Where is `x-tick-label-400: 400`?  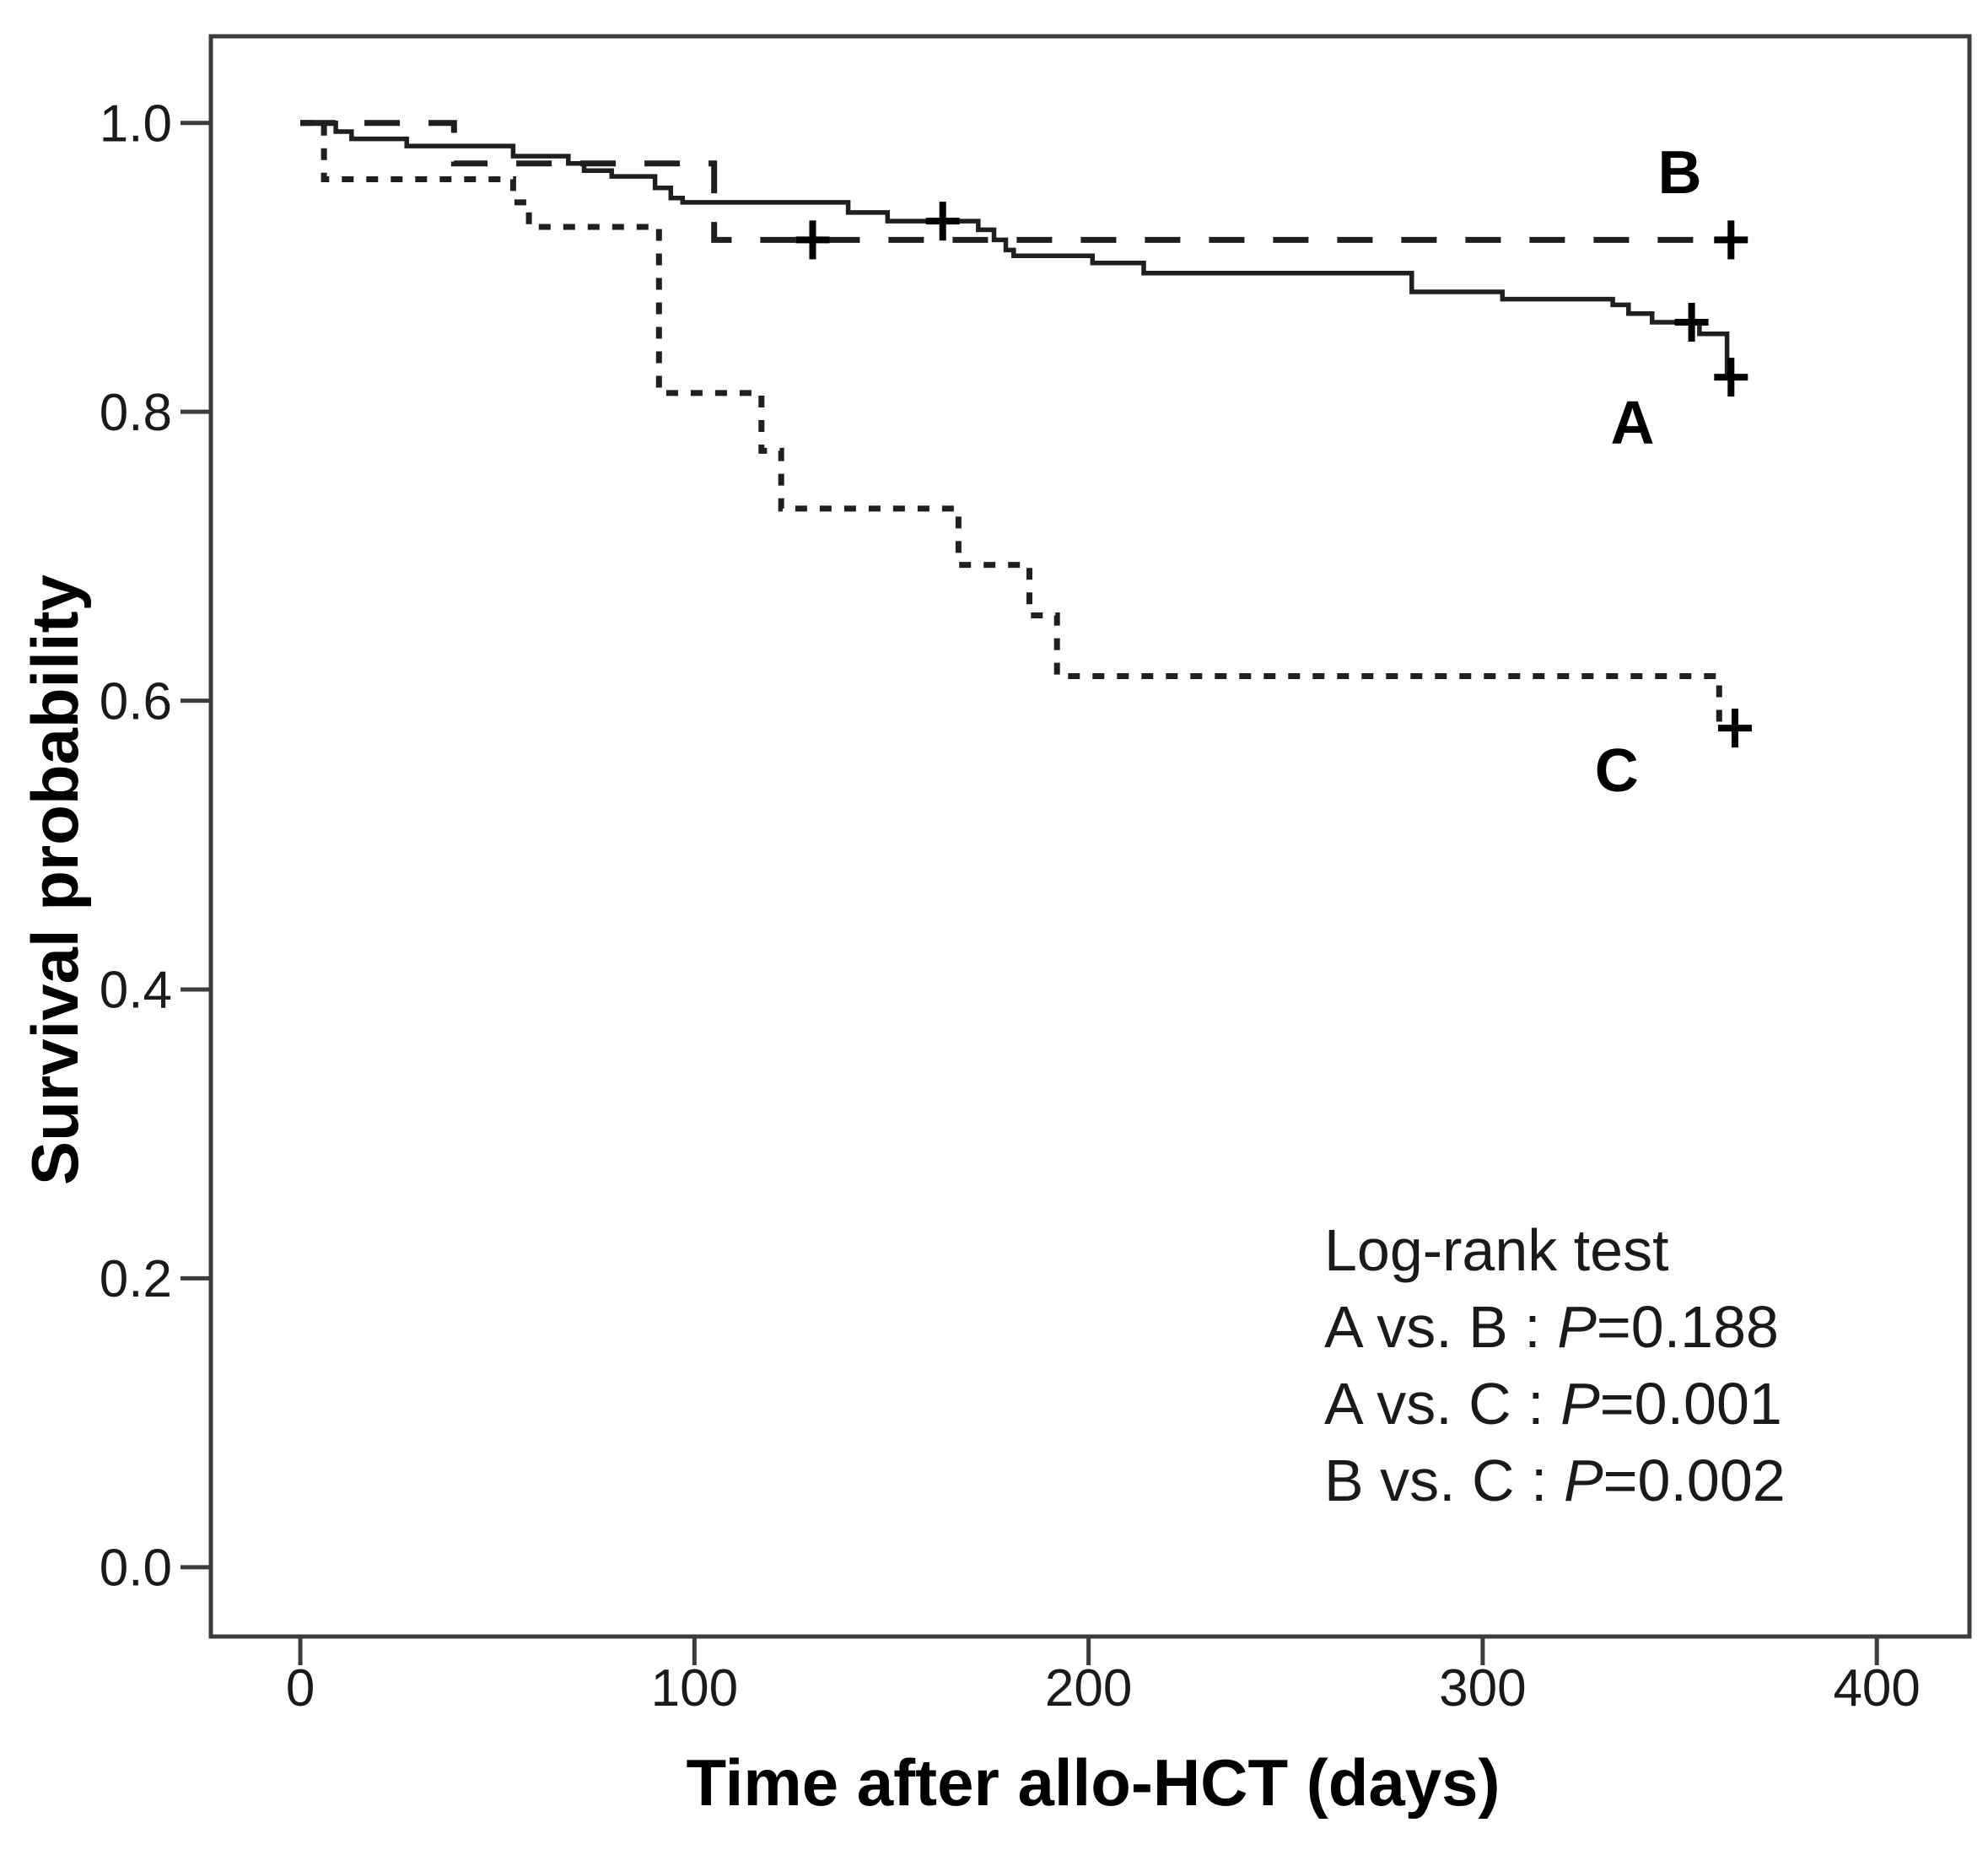 x-tick-label-400: 400 is located at coordinates (1877, 1688).